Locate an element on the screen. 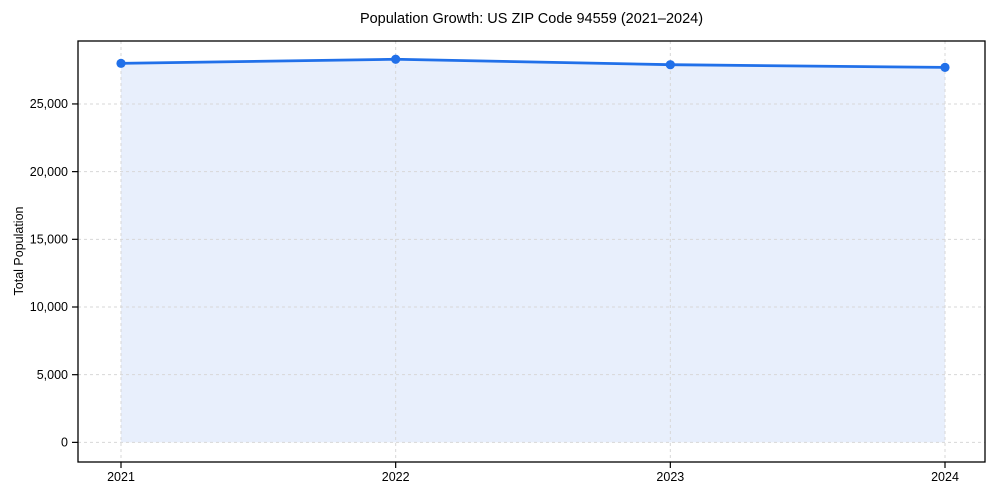  x-tick-label: 2023 is located at coordinates (670, 477).